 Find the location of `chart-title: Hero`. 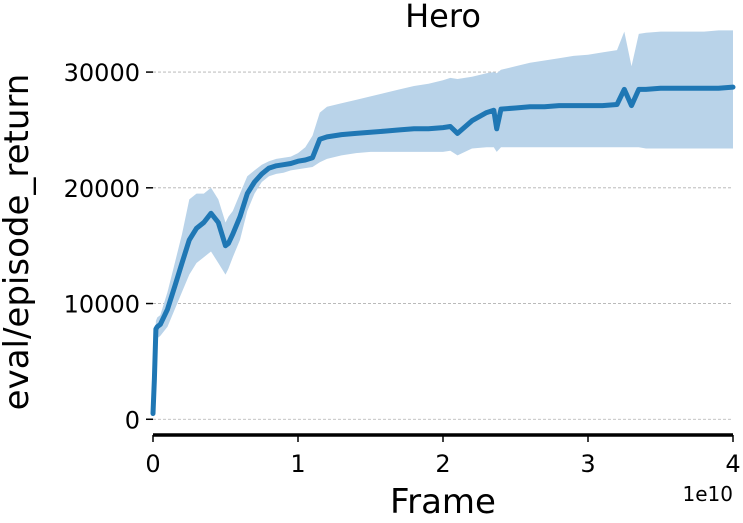

chart-title: Hero is located at coordinates (443, 17).